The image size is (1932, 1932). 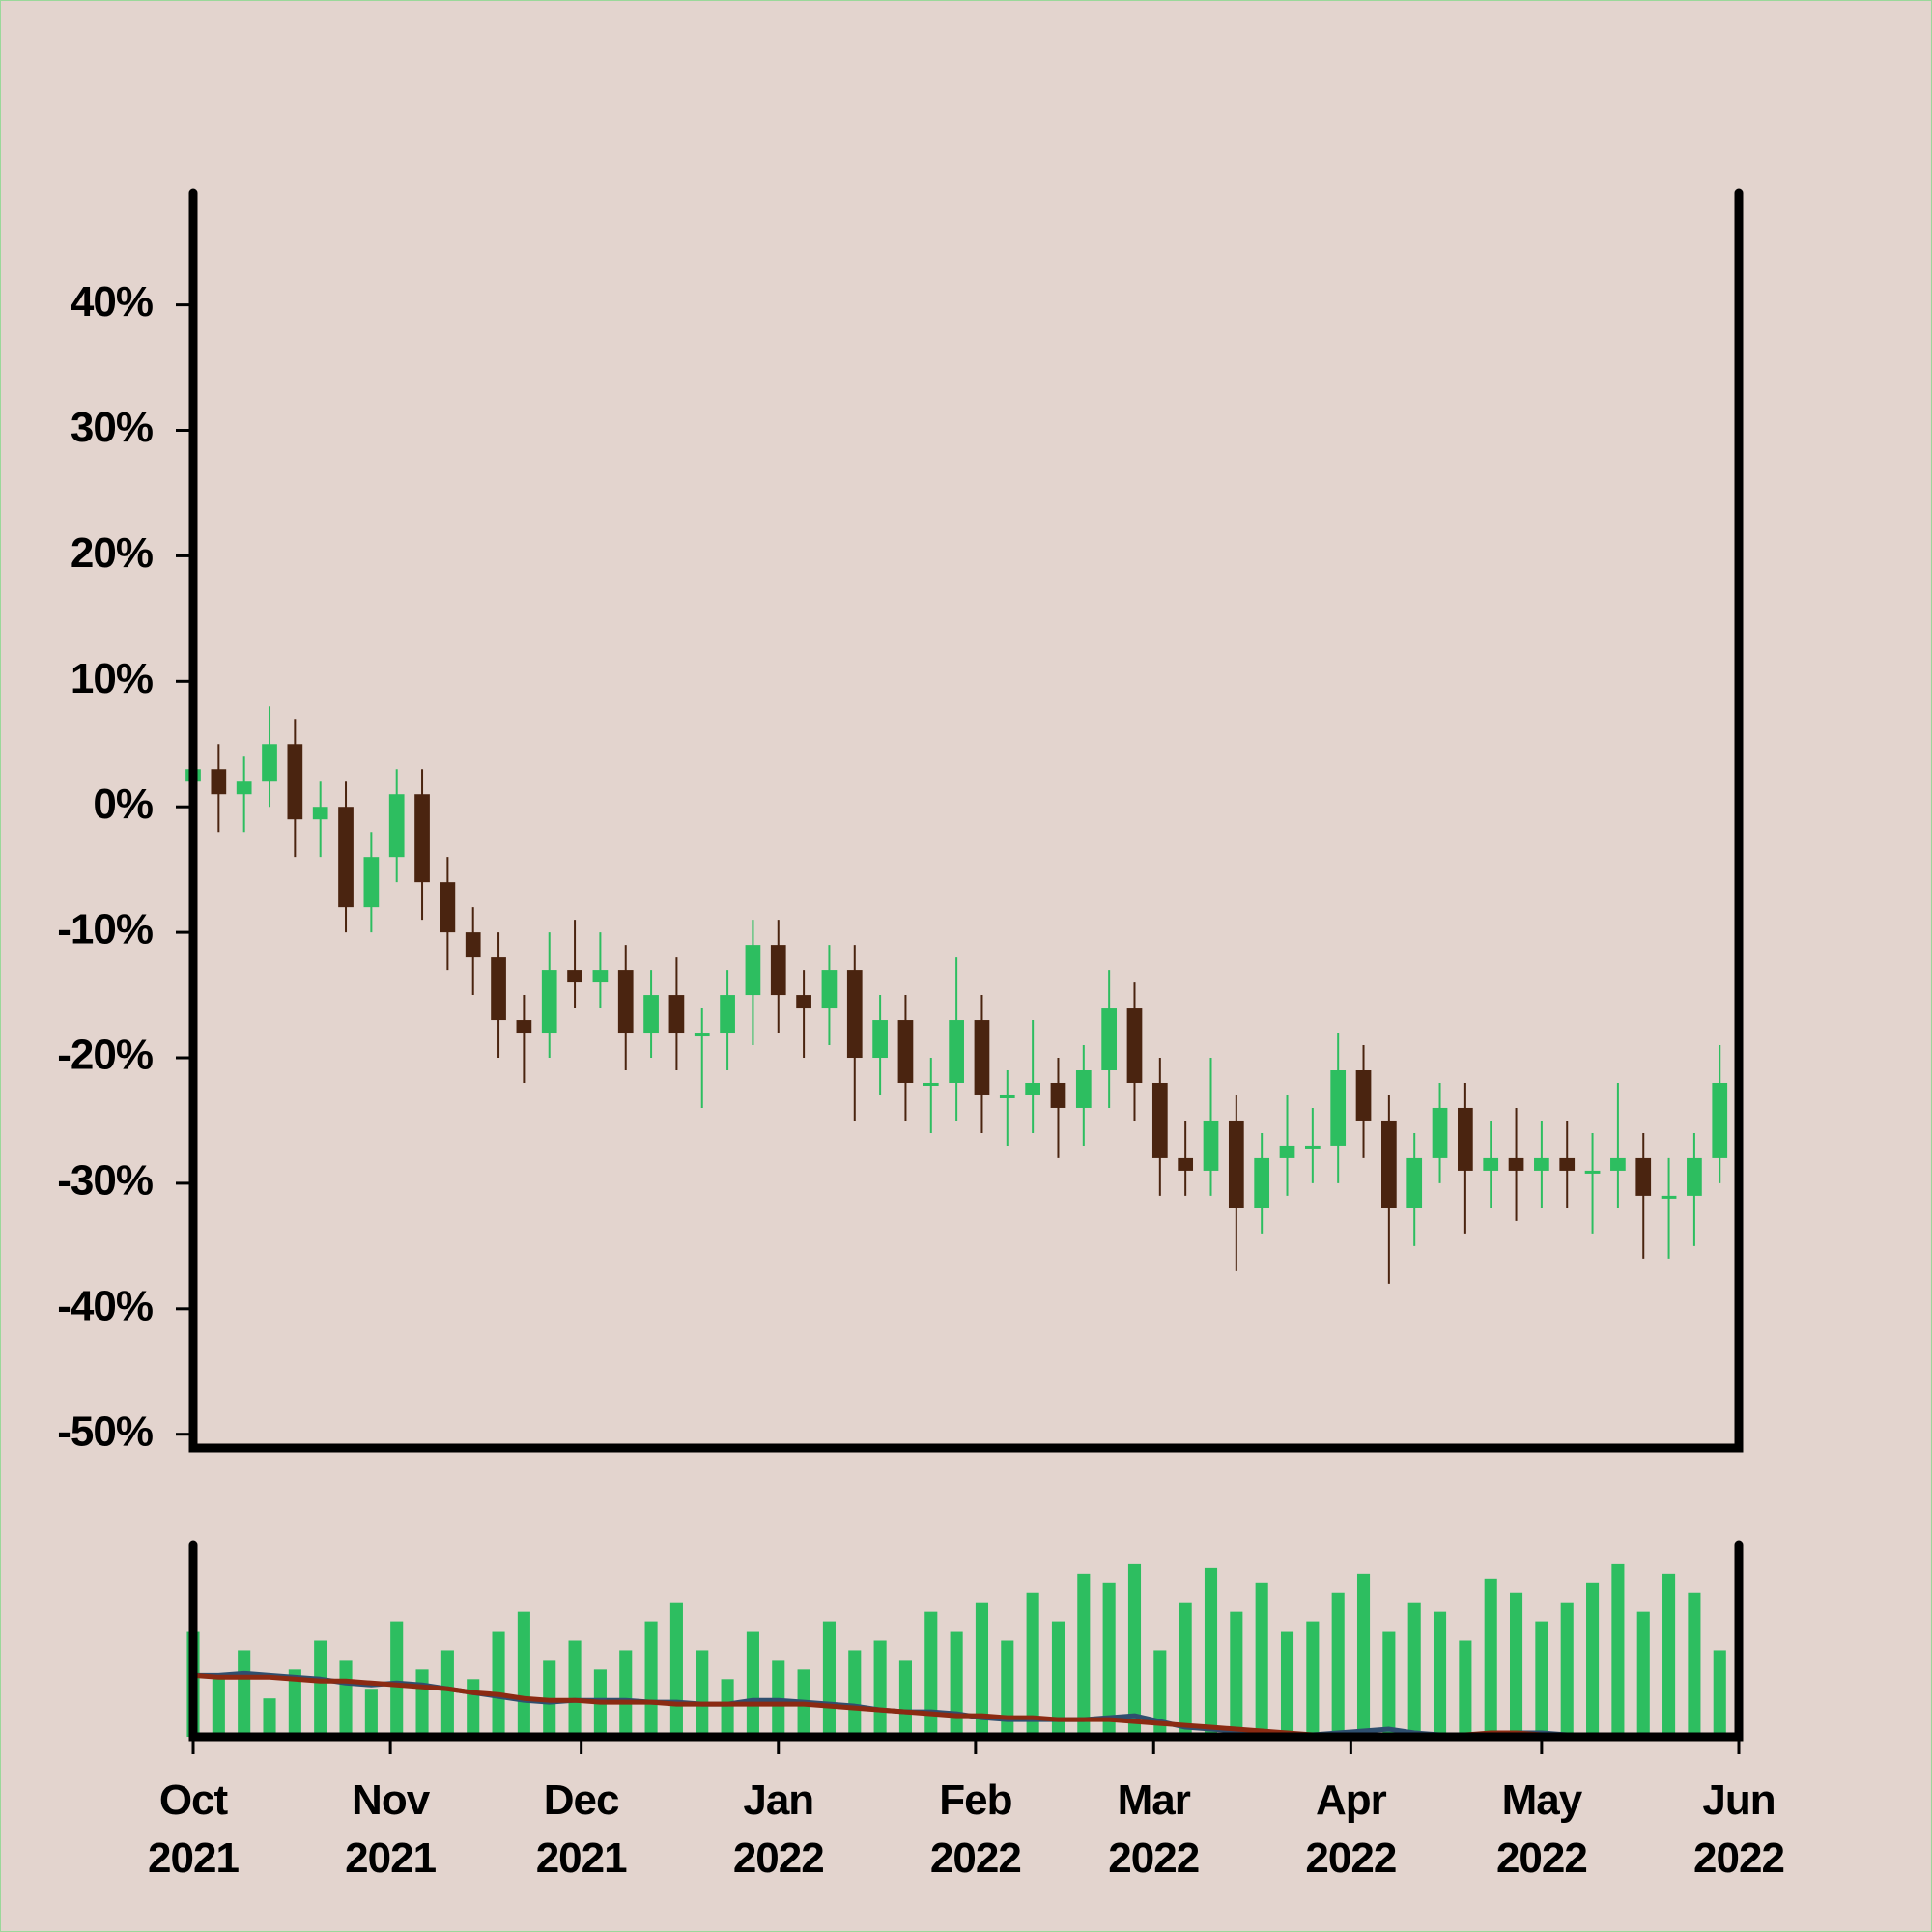 I want to click on x-tick-label: Jan 2022, so click(x=778, y=1829).